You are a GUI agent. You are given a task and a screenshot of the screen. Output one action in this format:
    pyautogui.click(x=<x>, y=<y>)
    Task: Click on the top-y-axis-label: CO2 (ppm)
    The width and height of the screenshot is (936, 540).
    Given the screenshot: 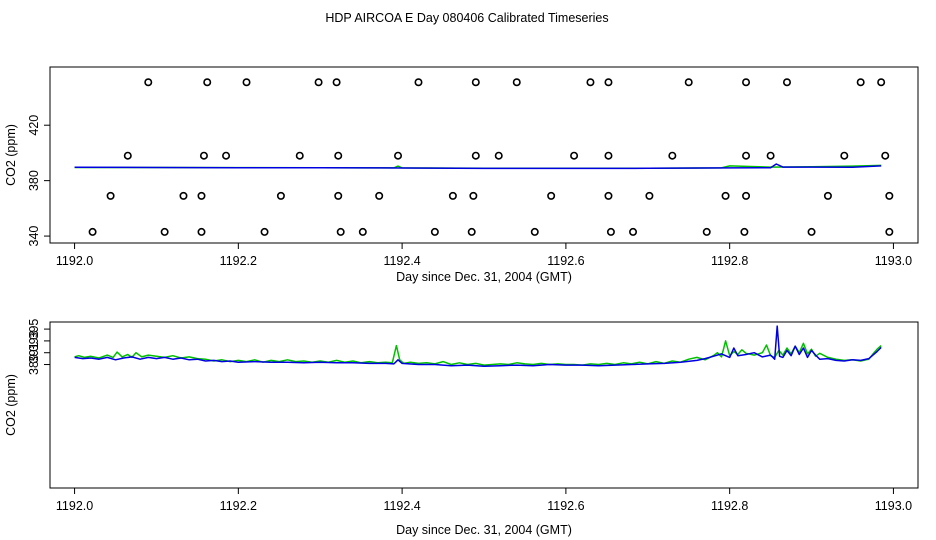 What is the action you would take?
    pyautogui.click(x=11, y=155)
    